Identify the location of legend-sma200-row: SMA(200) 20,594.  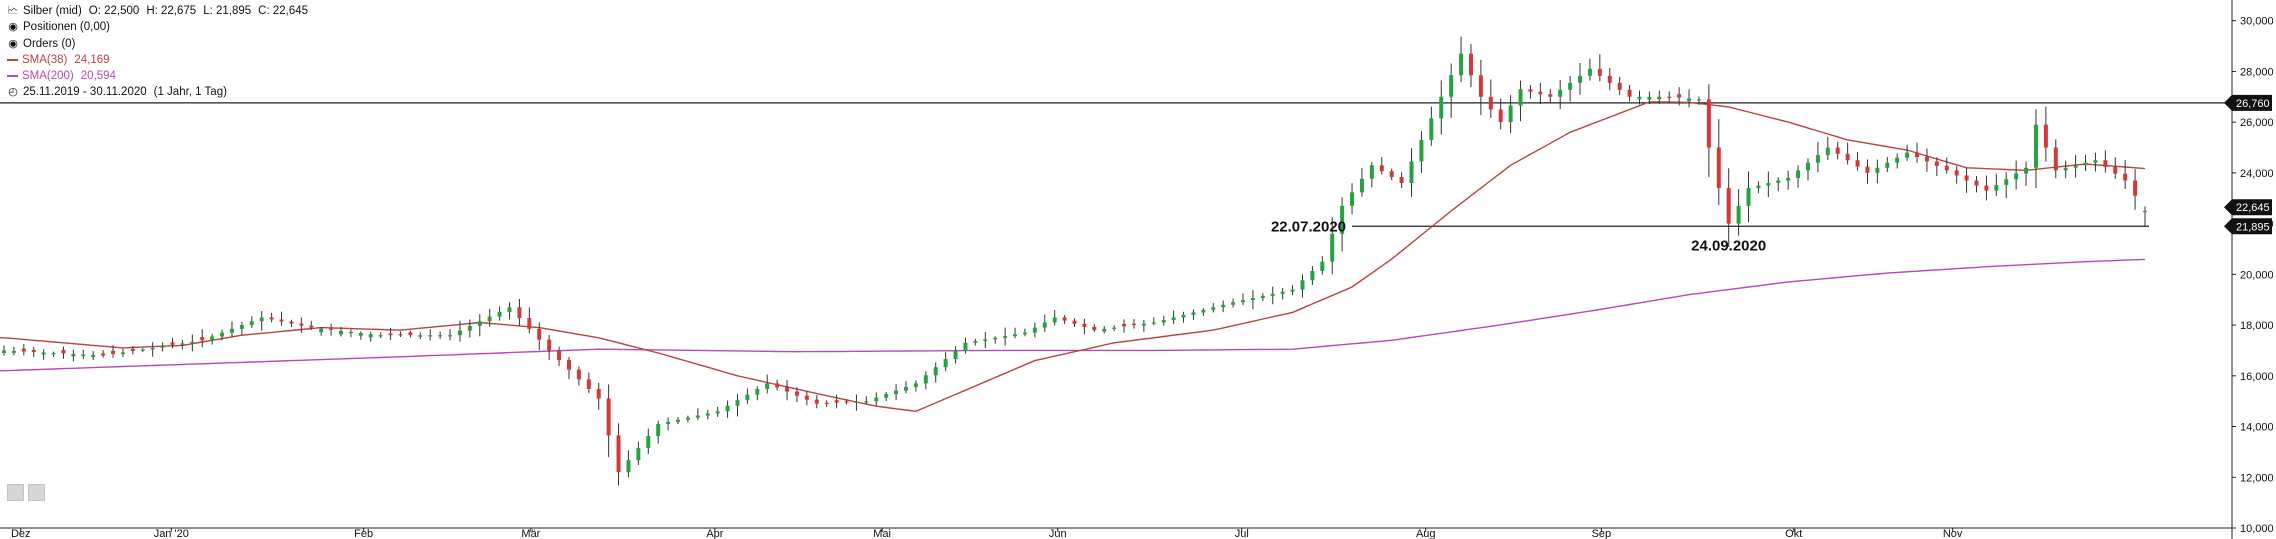
(157, 76).